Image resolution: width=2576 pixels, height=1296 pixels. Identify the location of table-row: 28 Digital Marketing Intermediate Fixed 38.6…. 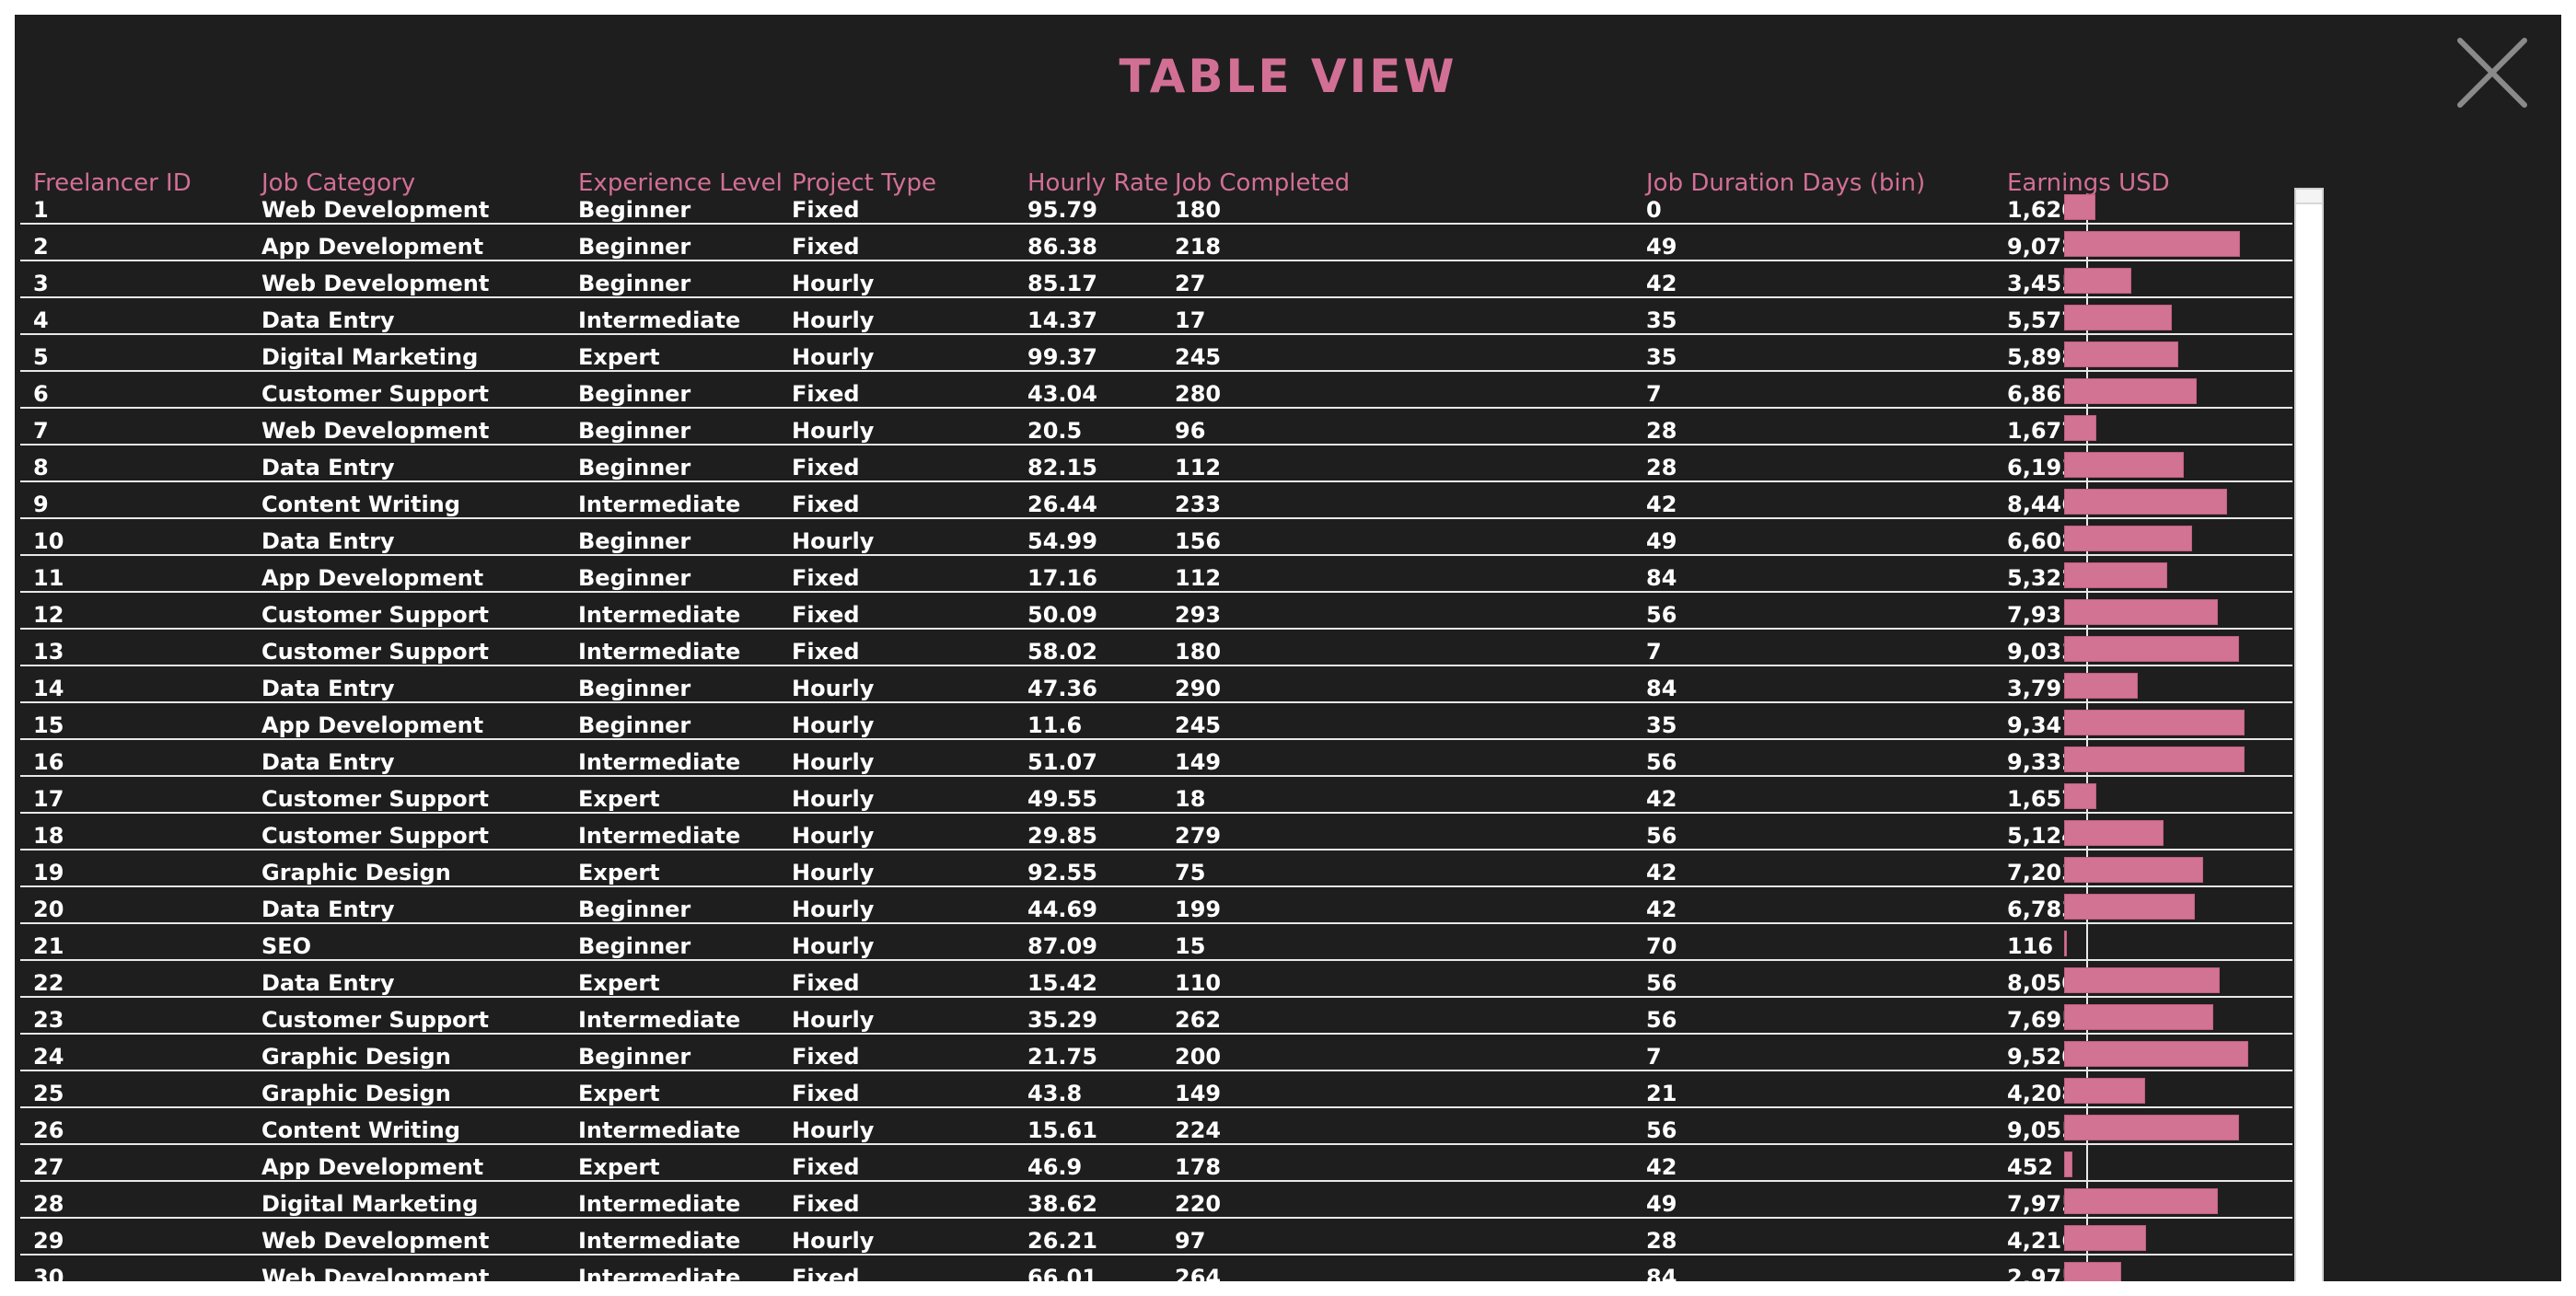
(1156, 1200).